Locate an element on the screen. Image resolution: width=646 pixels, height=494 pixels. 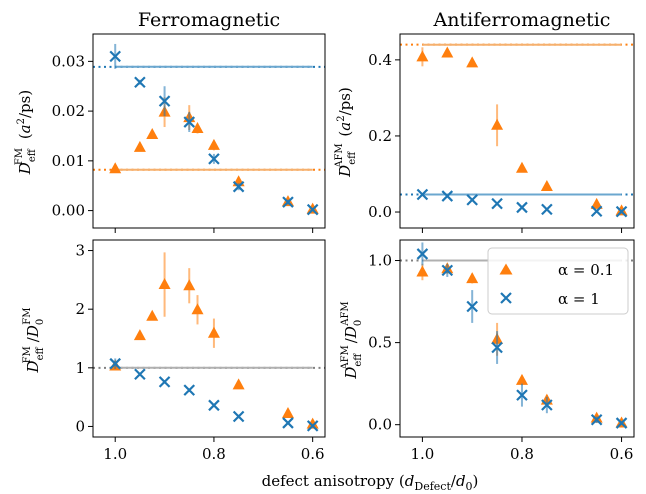
ylabel-fm-bottom: DeffFM/D0FM is located at coordinates (34, 341).